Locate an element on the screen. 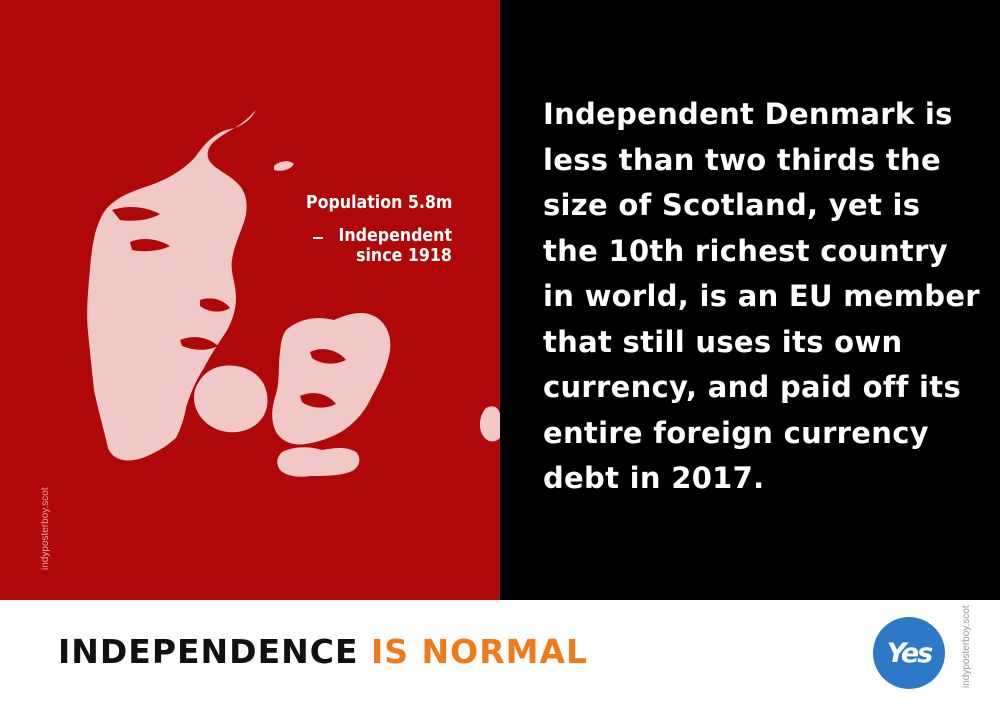 This screenshot has width=1000, height=713. yes-logo-text: Yes is located at coordinates (909, 653).